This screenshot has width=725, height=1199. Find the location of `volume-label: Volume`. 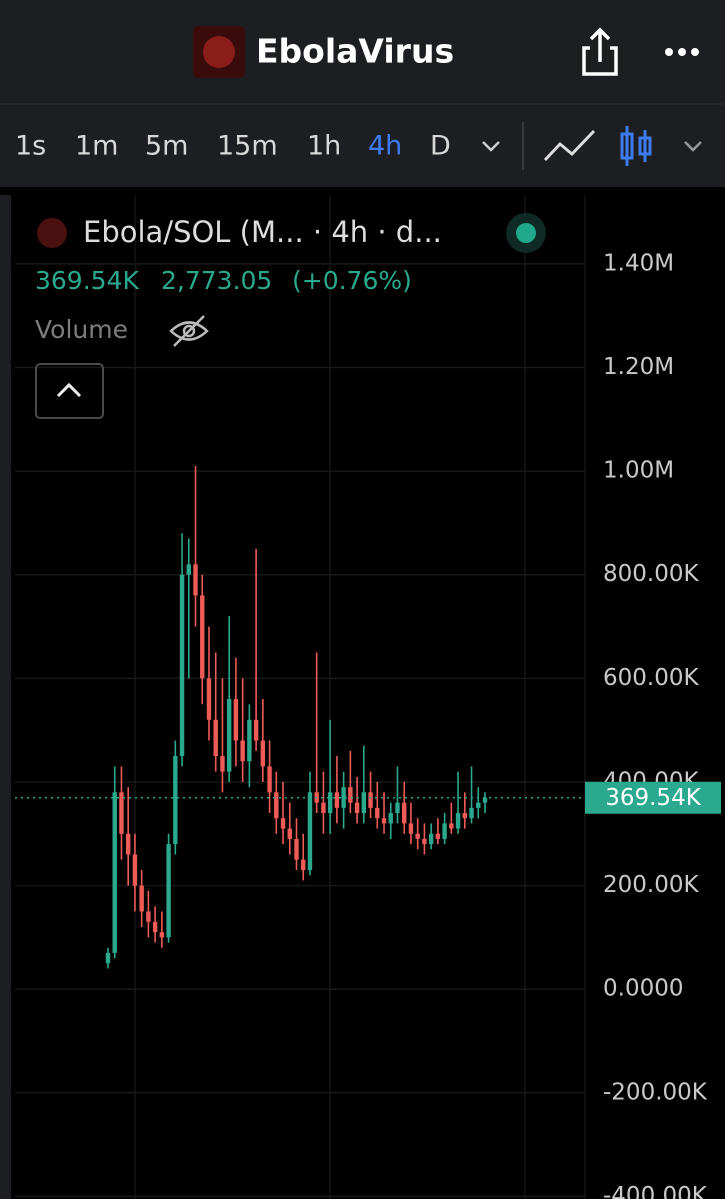

volume-label: Volume is located at coordinates (81, 329).